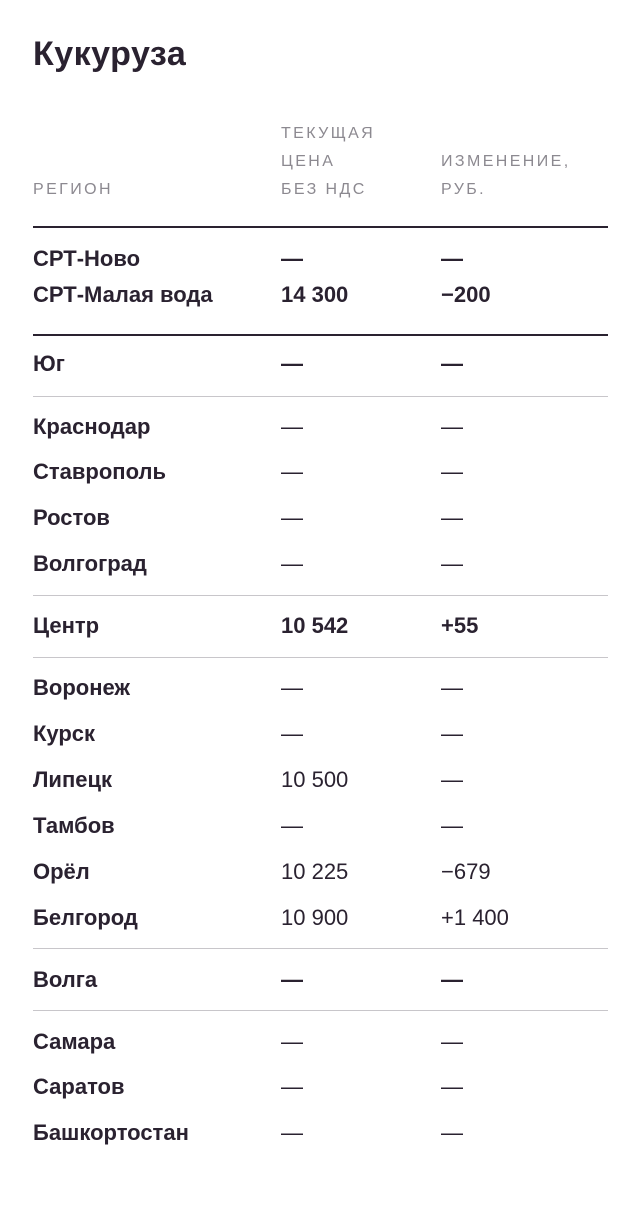 Image resolution: width=640 pixels, height=1208 pixels. I want to click on region-name: Волгоград, so click(90, 563).